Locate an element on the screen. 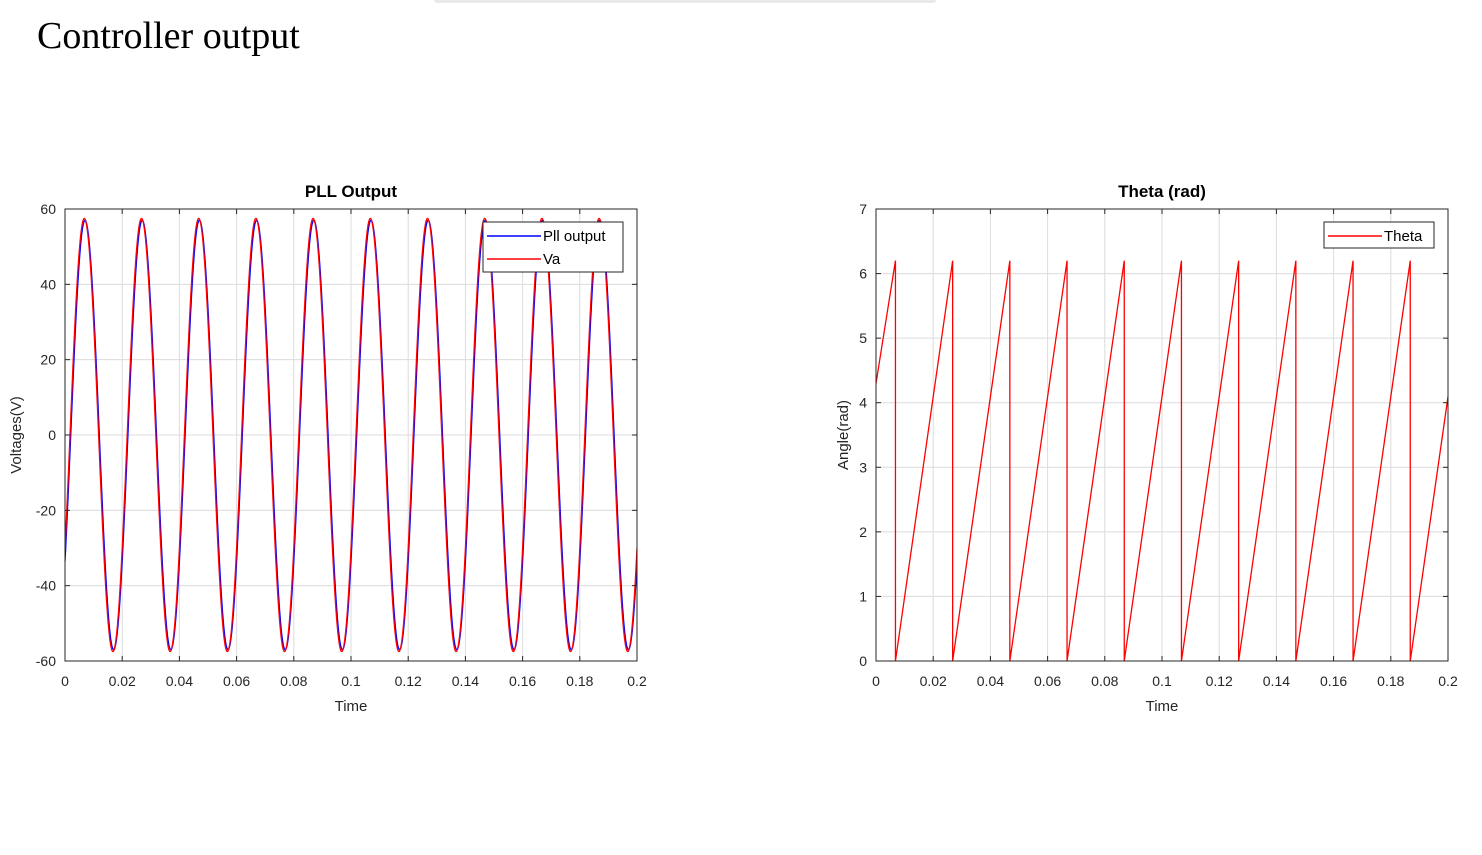 The width and height of the screenshot is (1482, 855). y-tick-label: 1 is located at coordinates (863, 596).